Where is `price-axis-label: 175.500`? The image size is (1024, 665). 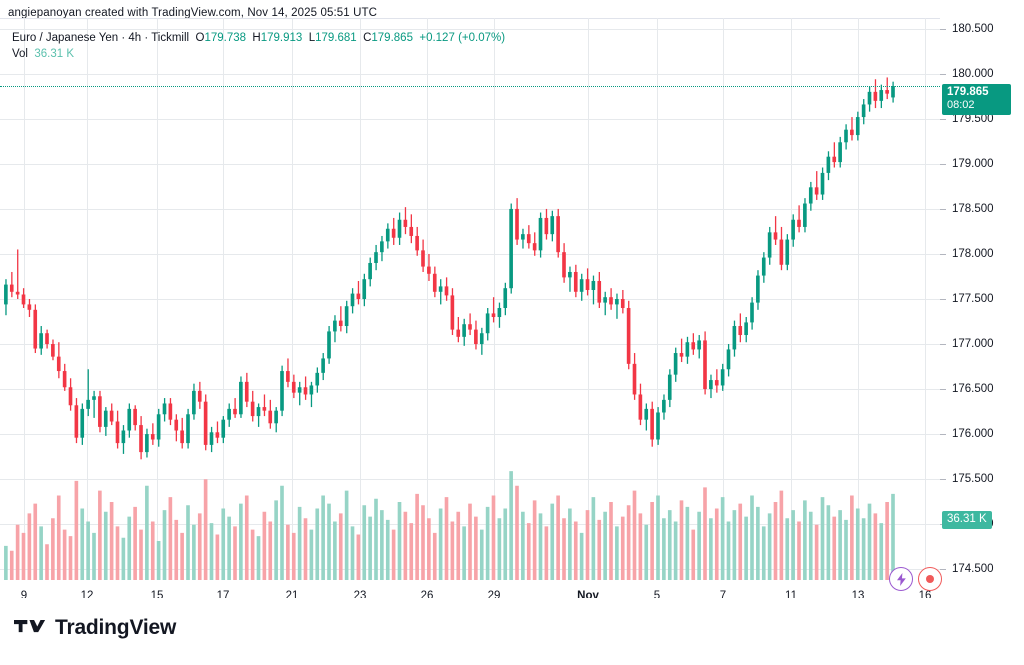
price-axis-label: 175.500 is located at coordinates (973, 479).